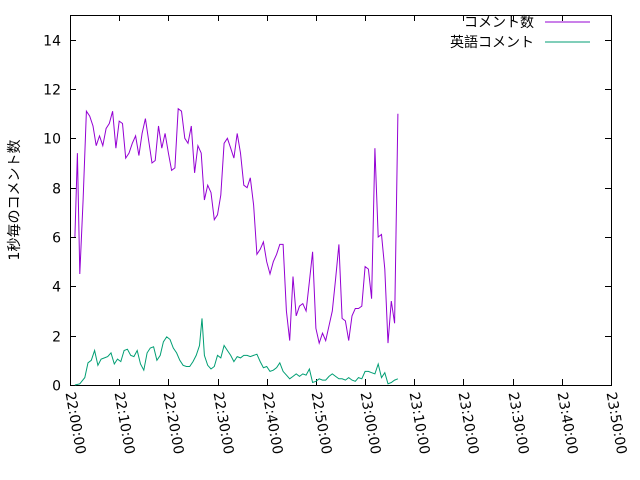  What do you see at coordinates (499, 23) in the screenshot?
I see `legend-label-1: コメント数` at bounding box center [499, 23].